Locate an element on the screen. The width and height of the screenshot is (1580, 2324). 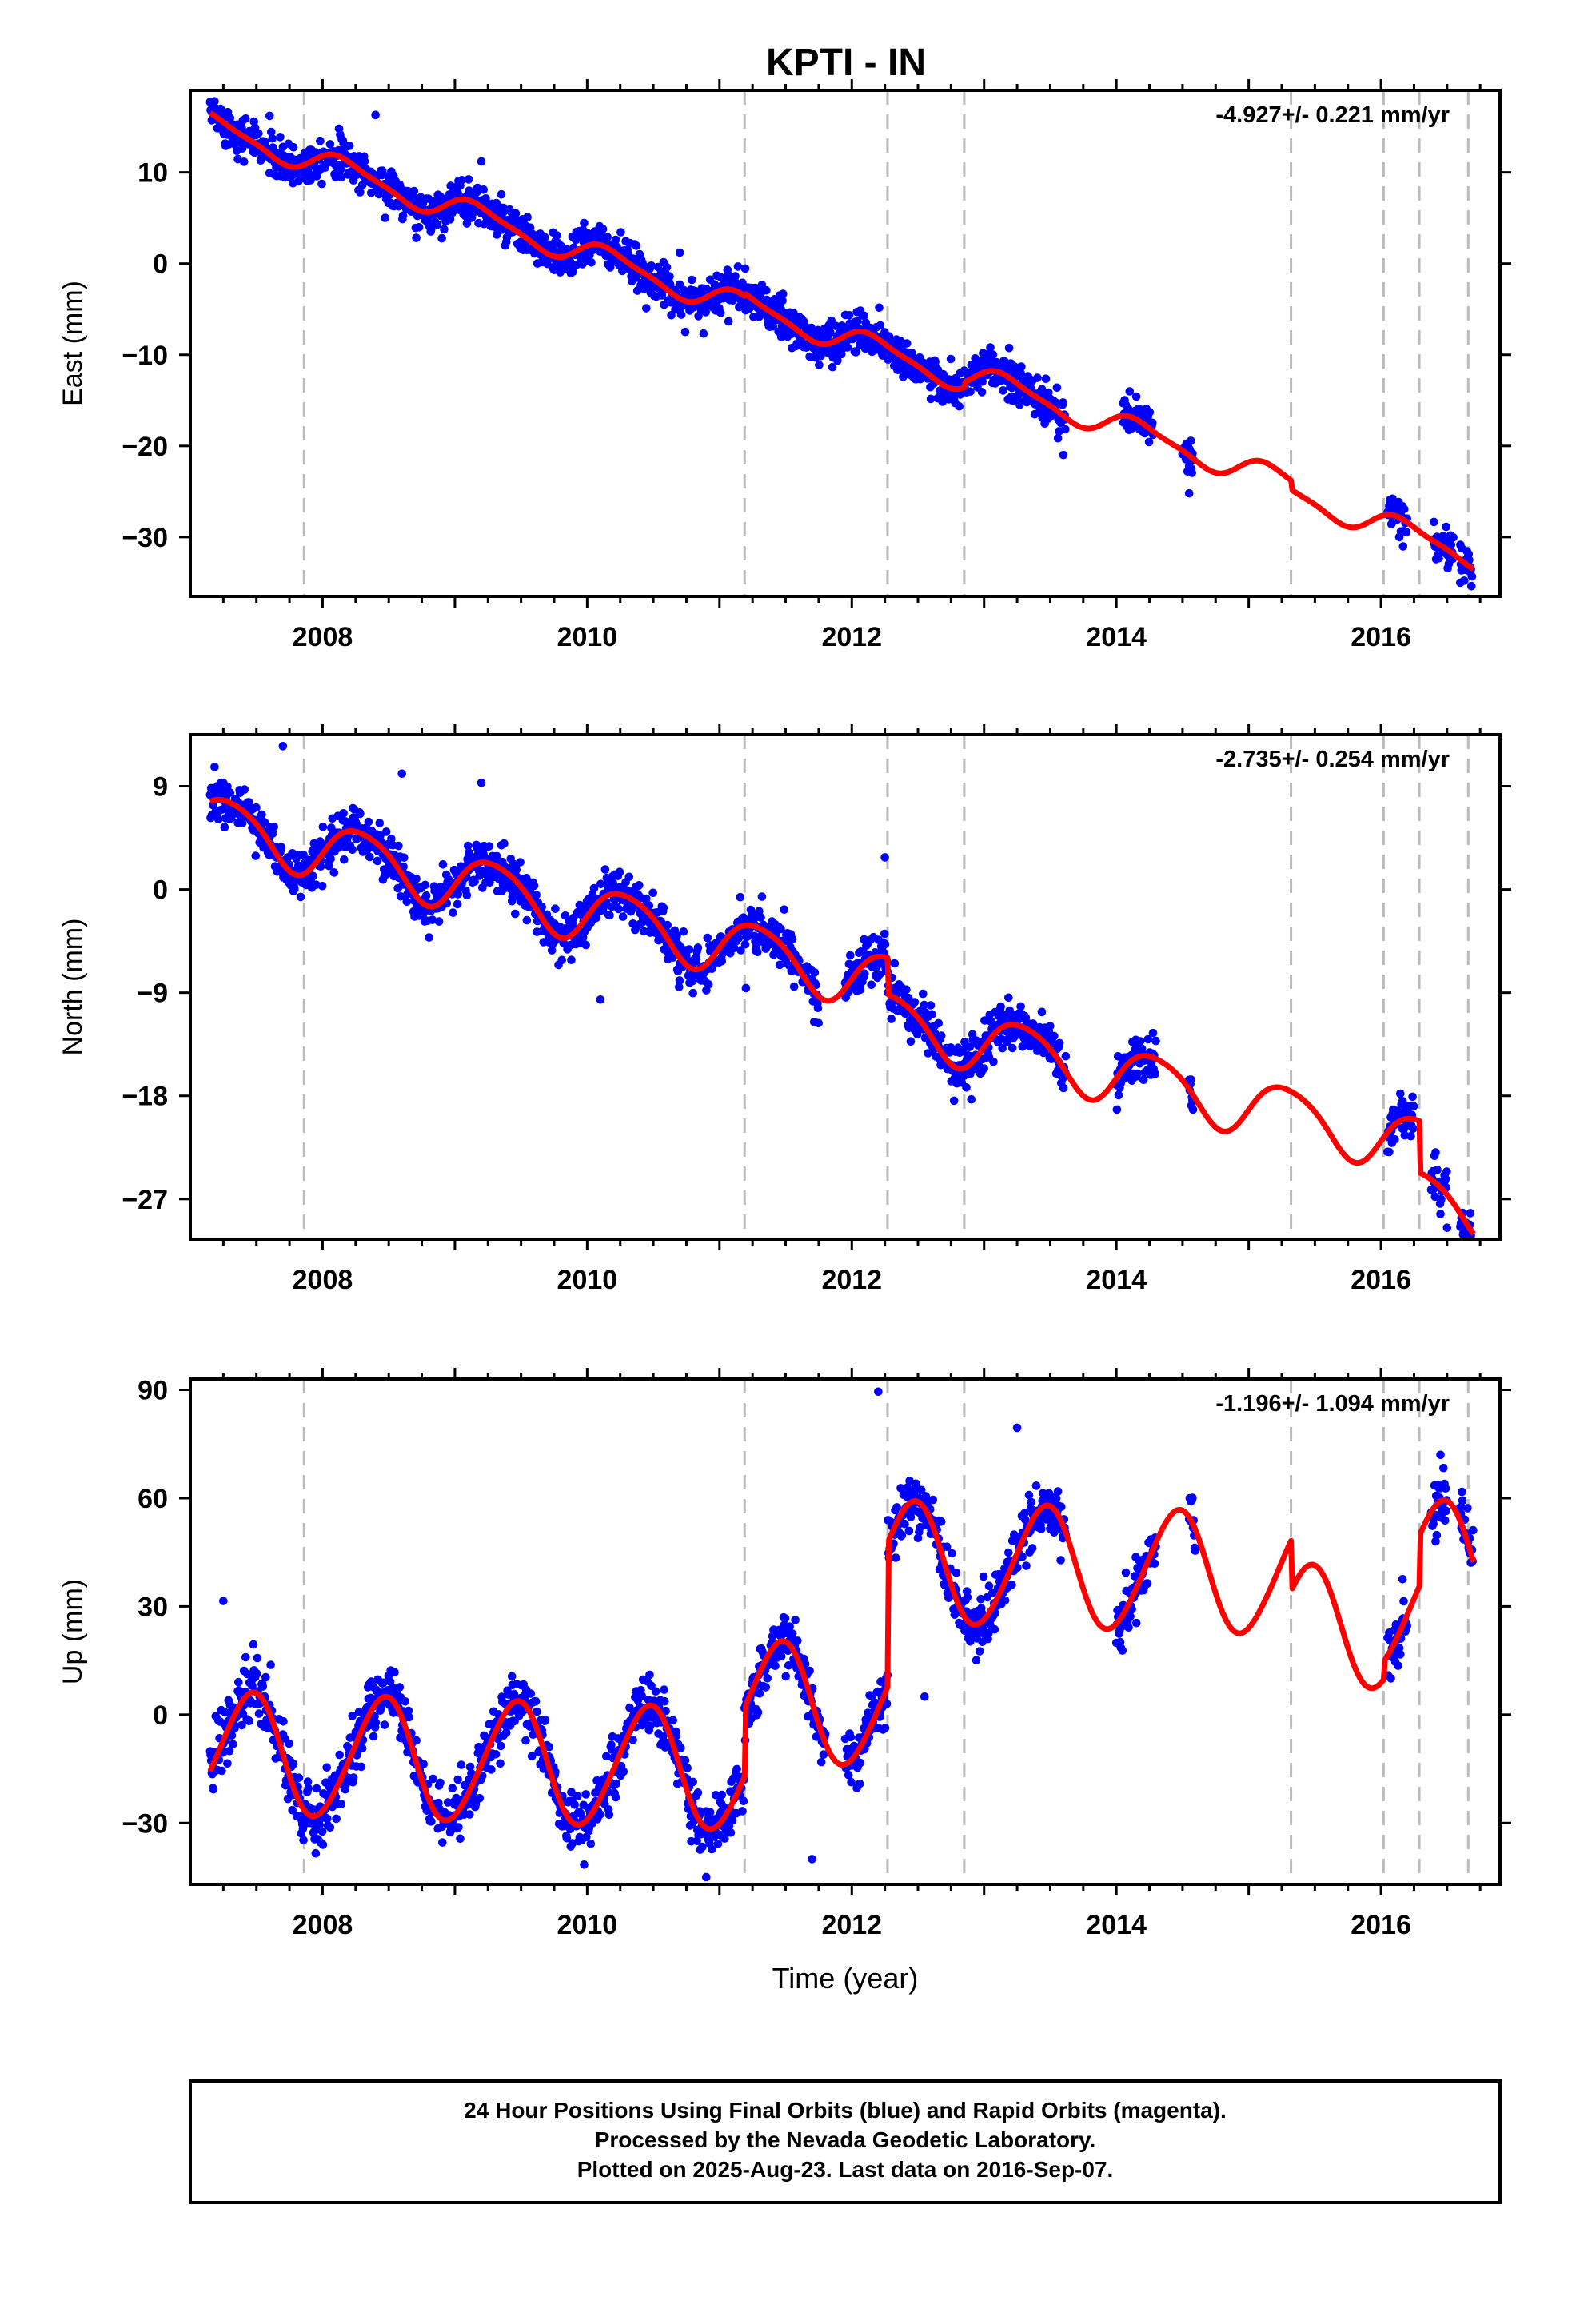
x-tick-label: 2012 is located at coordinates (851, 1280).